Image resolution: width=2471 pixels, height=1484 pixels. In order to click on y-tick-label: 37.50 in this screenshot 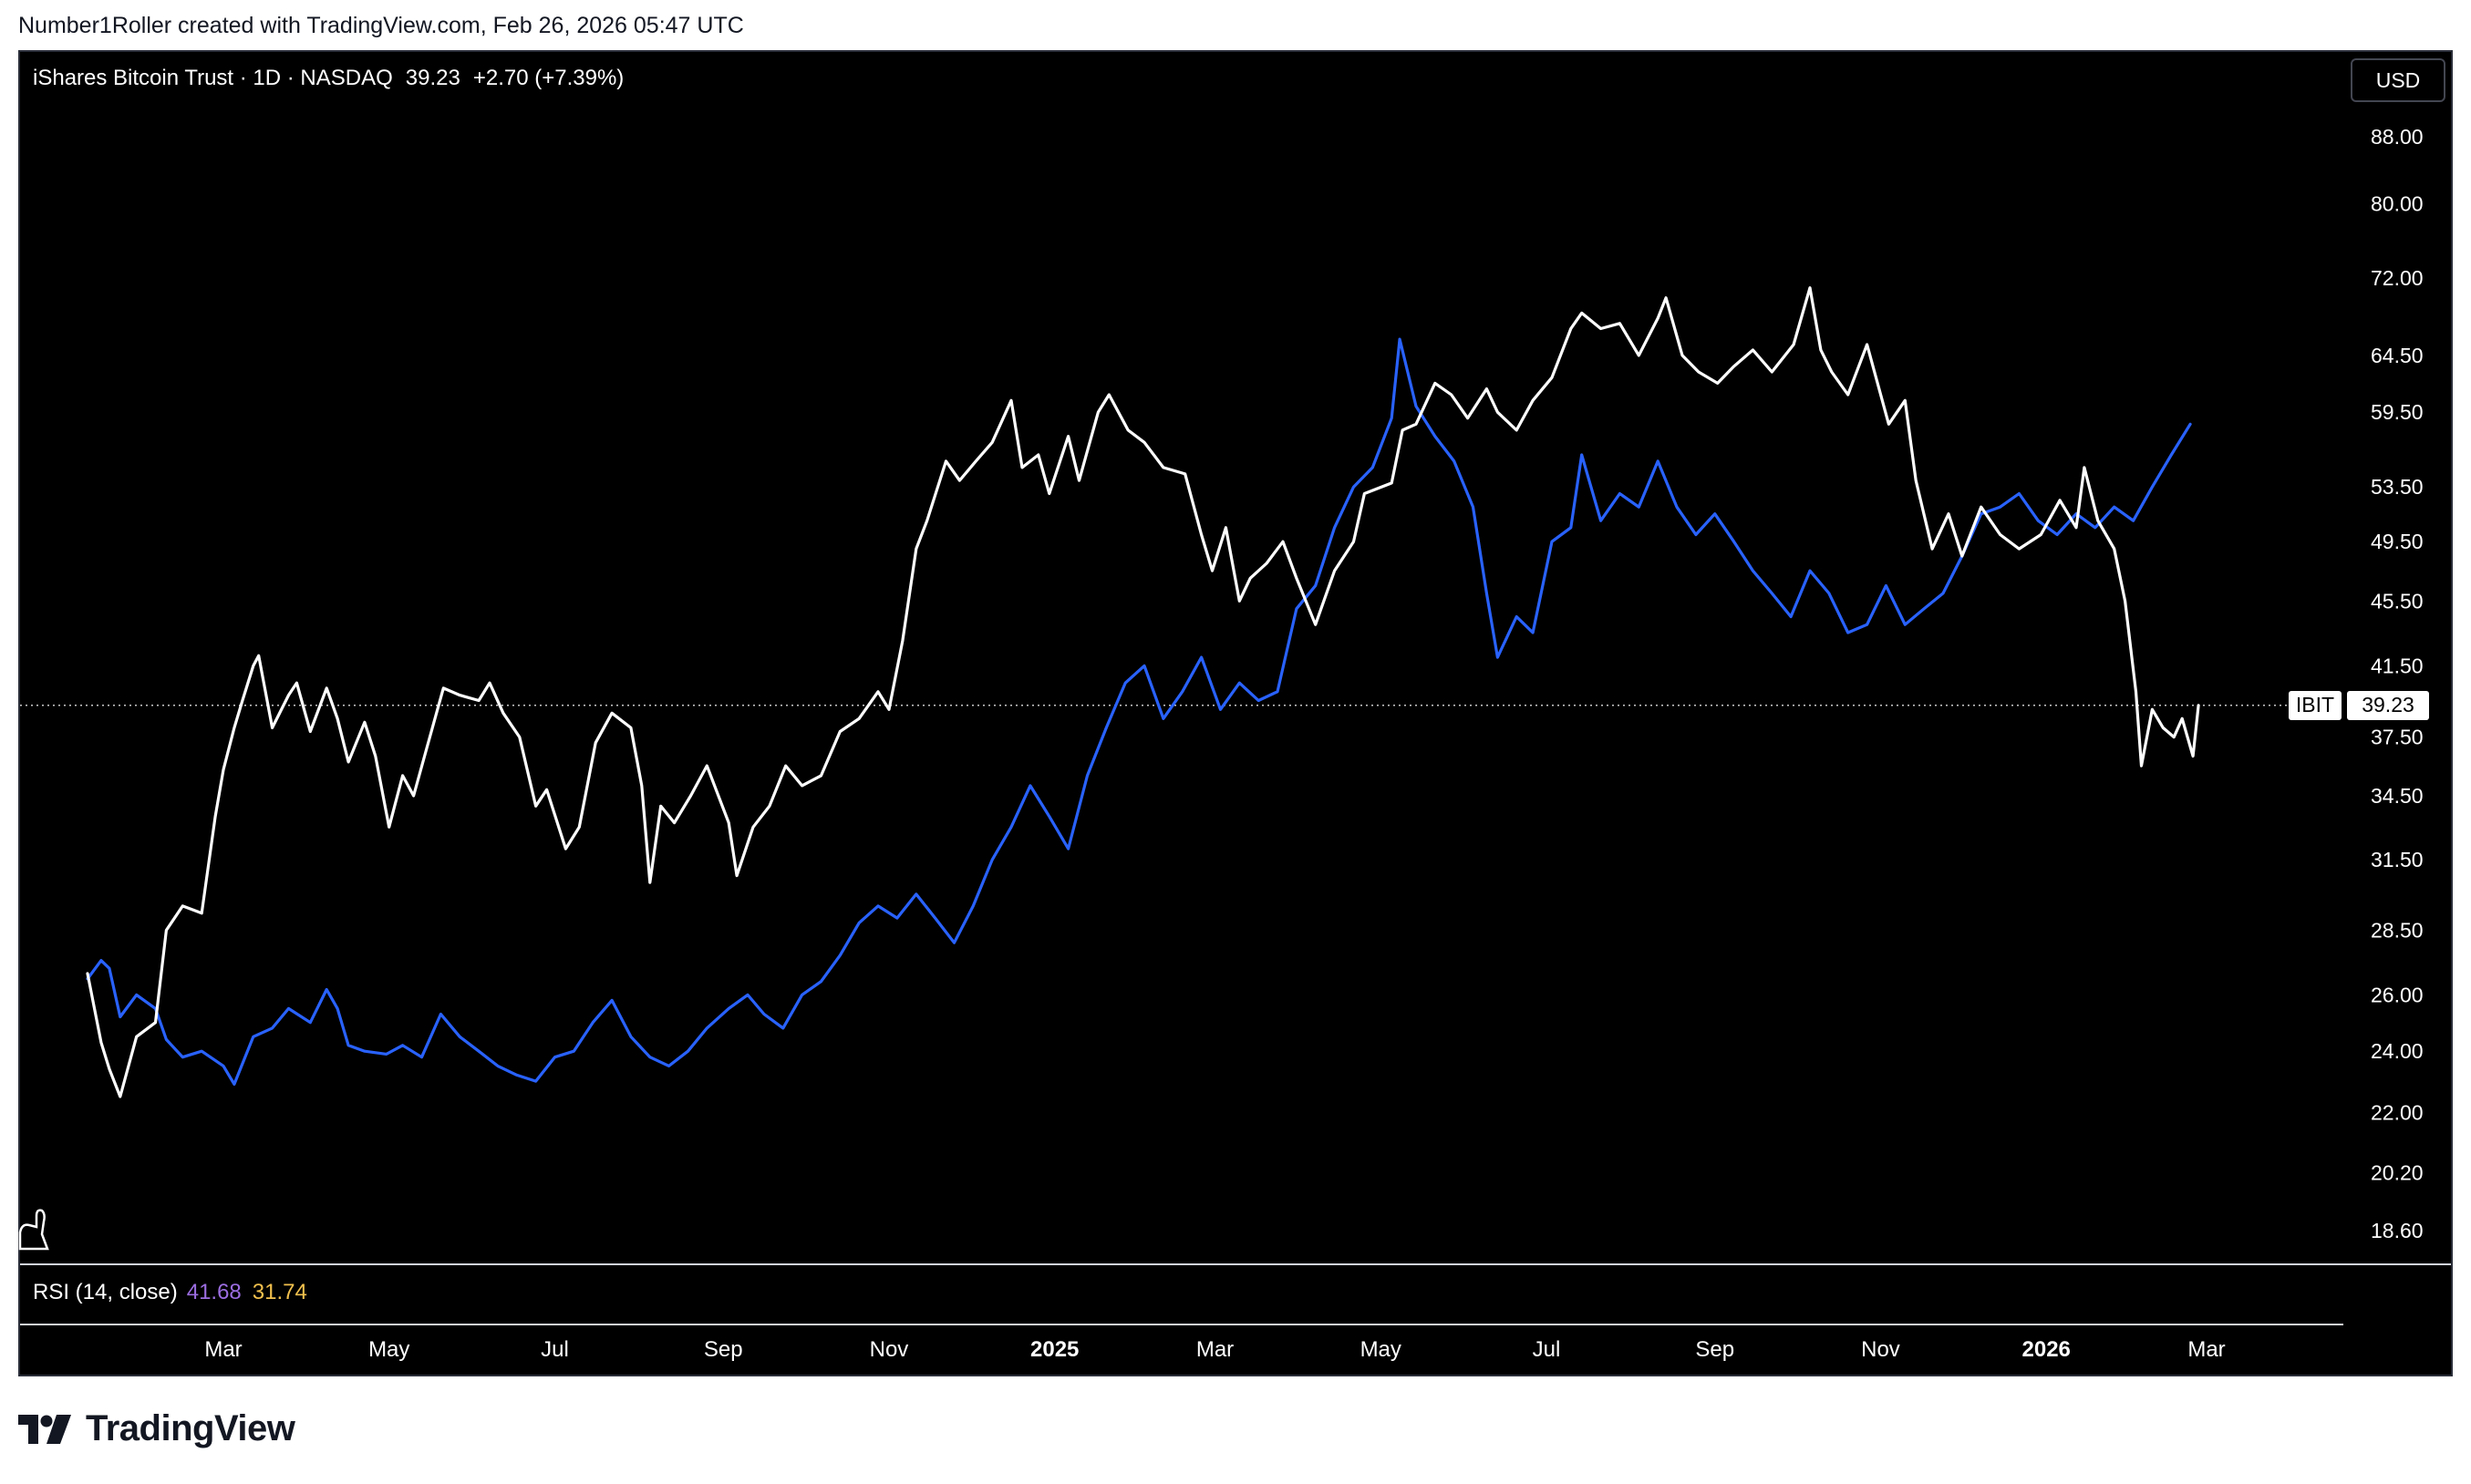, I will do `click(2398, 737)`.